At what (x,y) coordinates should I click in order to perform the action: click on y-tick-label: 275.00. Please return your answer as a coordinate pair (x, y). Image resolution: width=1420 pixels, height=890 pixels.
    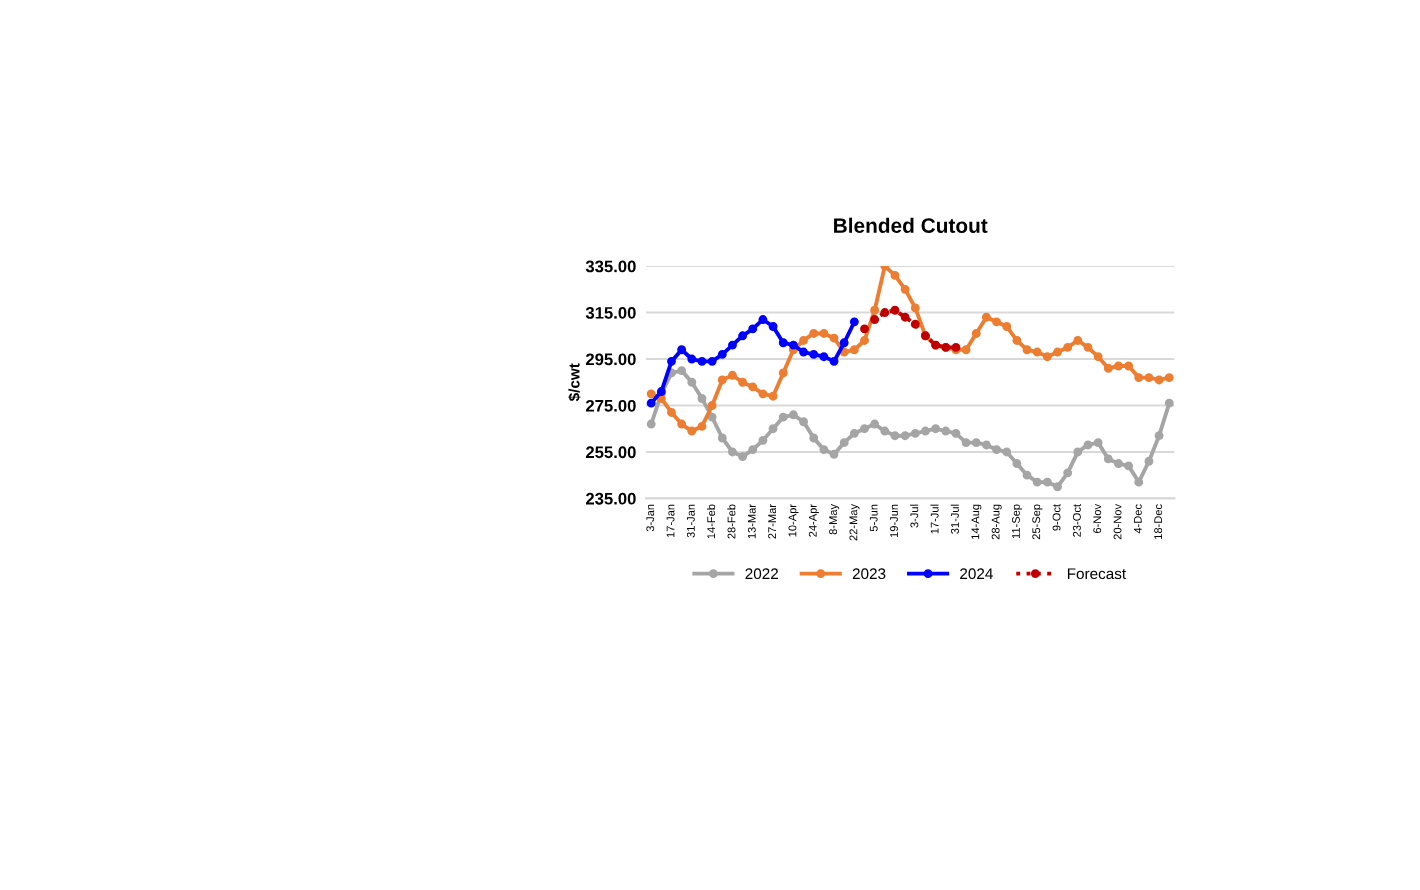
    Looking at the image, I should click on (610, 405).